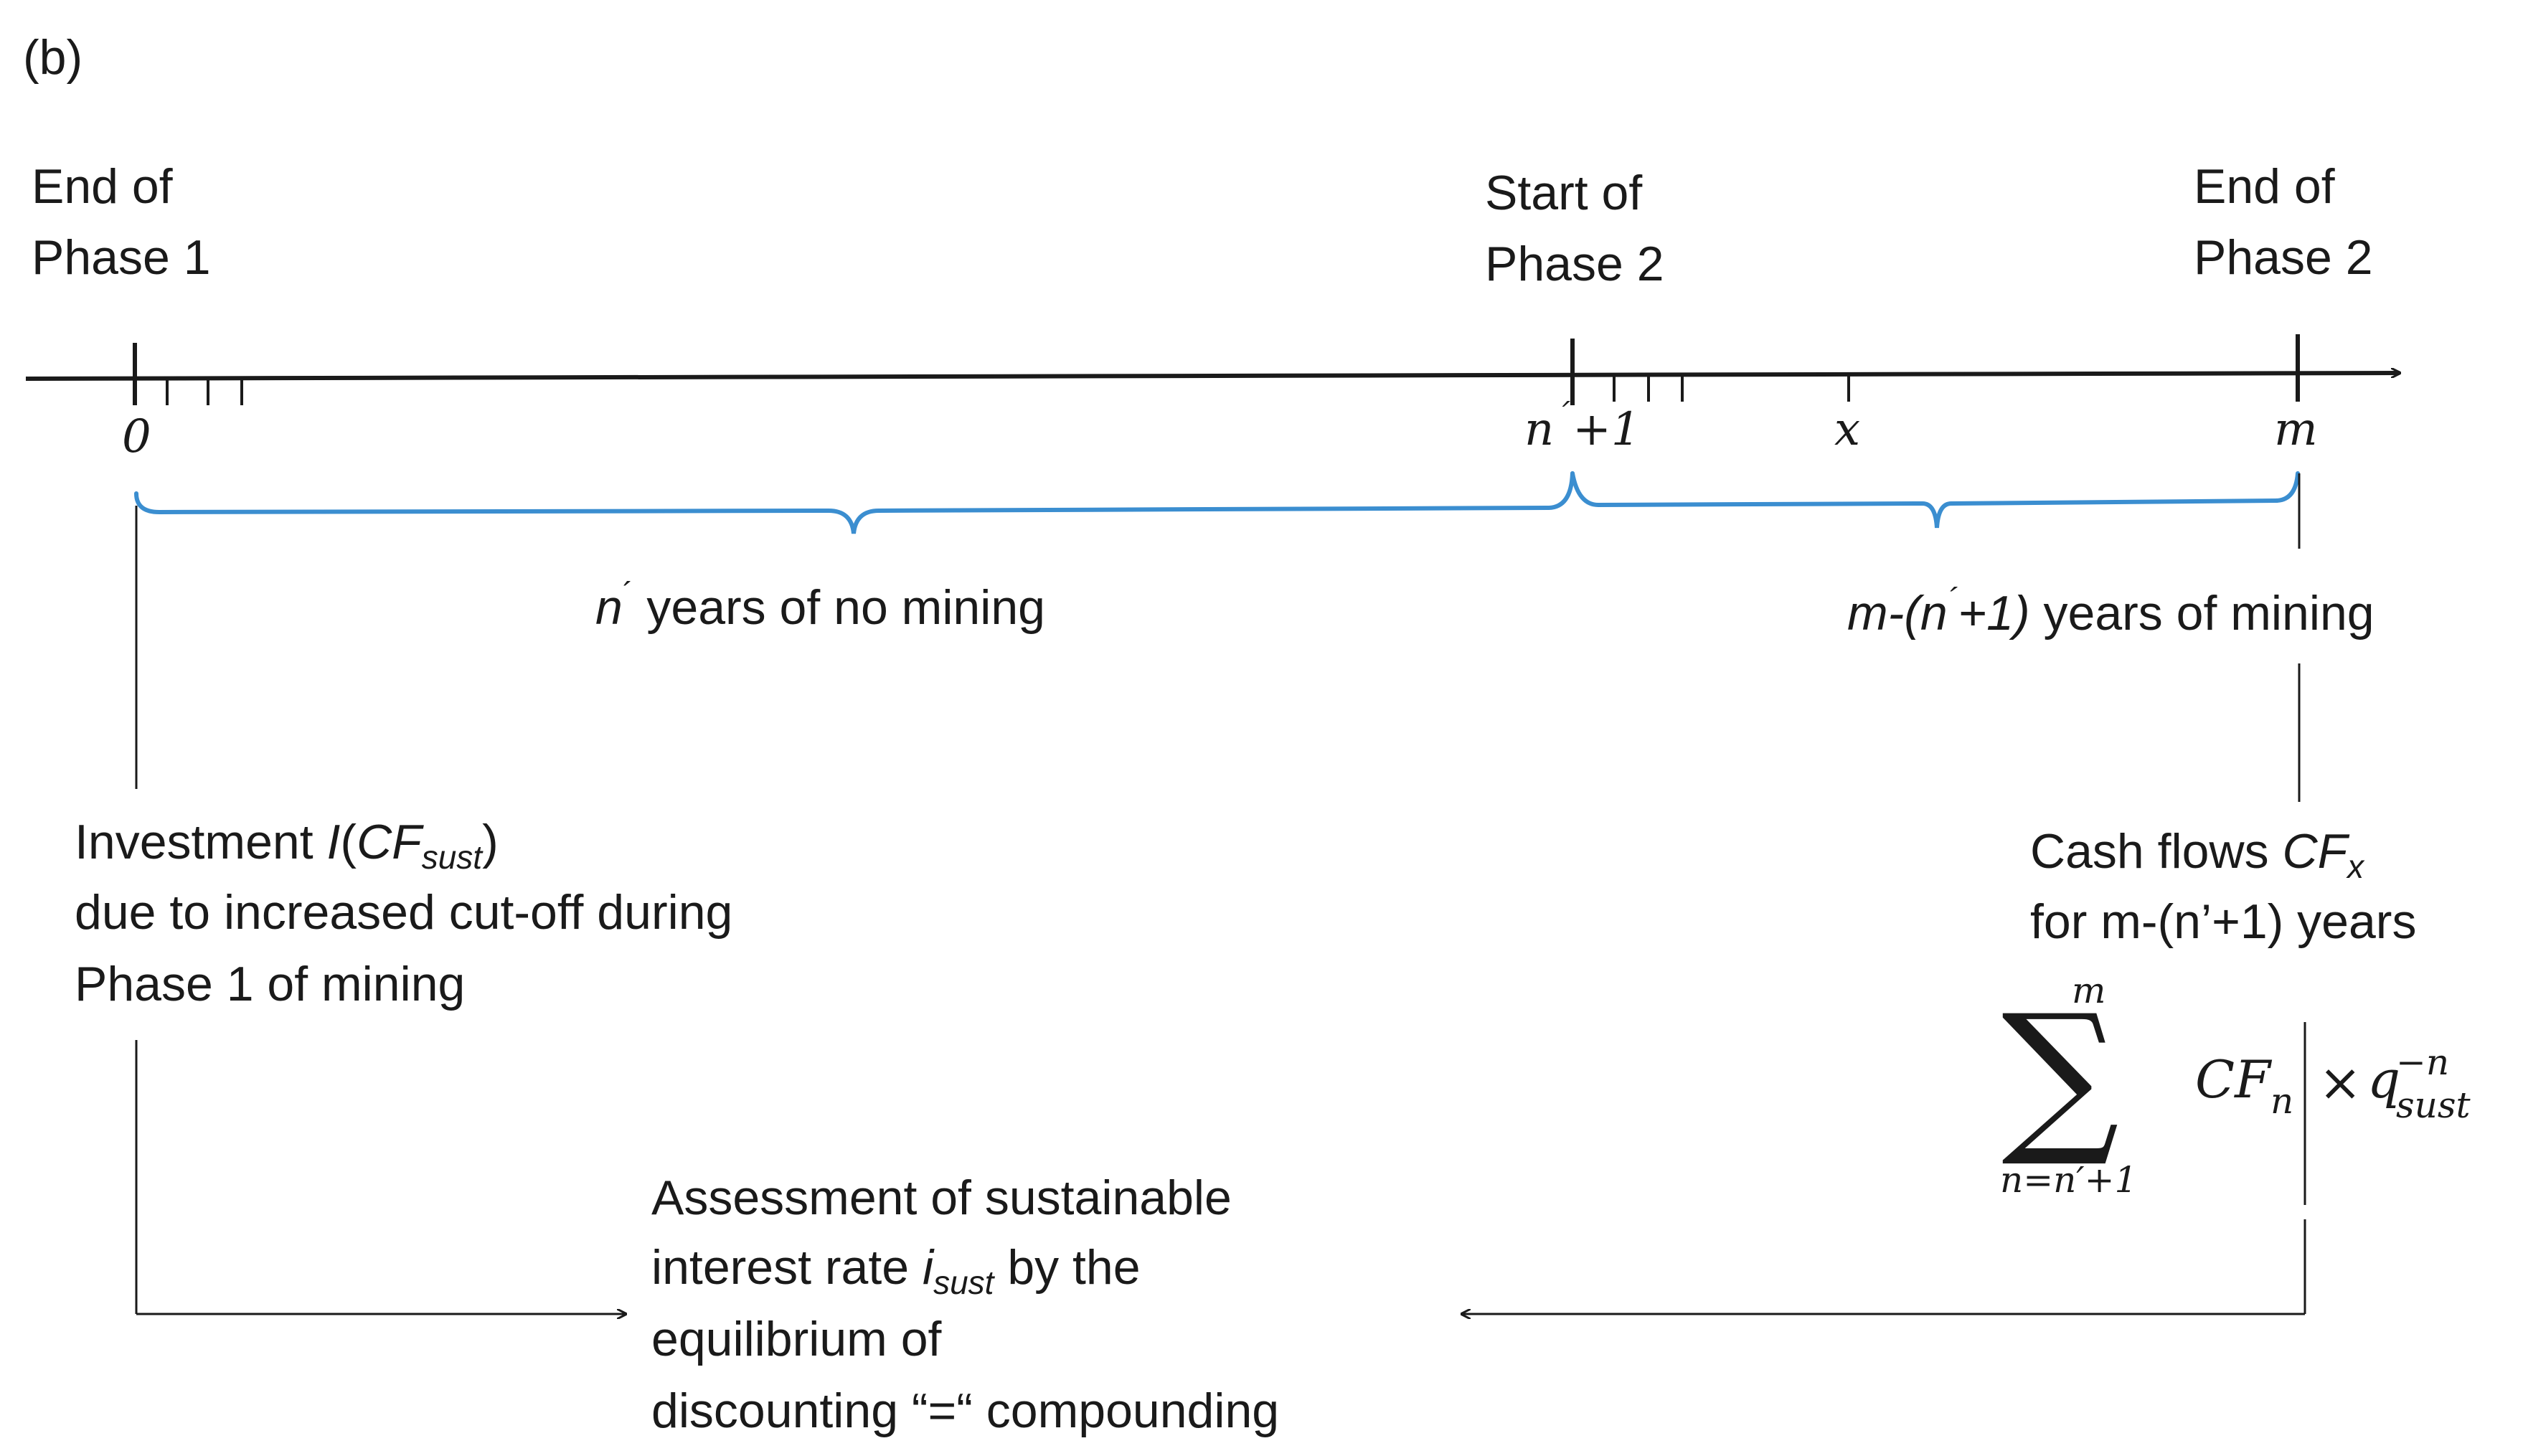 The width and height of the screenshot is (2523, 1456). I want to click on assessment-line1: Assessment of sustainable, so click(942, 1198).